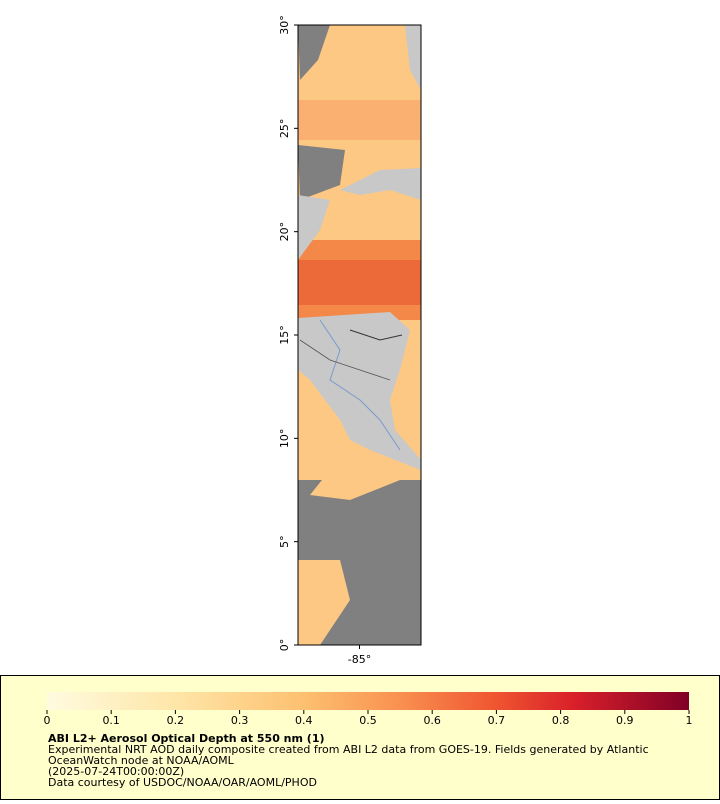 The width and height of the screenshot is (720, 804). I want to click on lat-tick-label: 15°, so click(284, 335).